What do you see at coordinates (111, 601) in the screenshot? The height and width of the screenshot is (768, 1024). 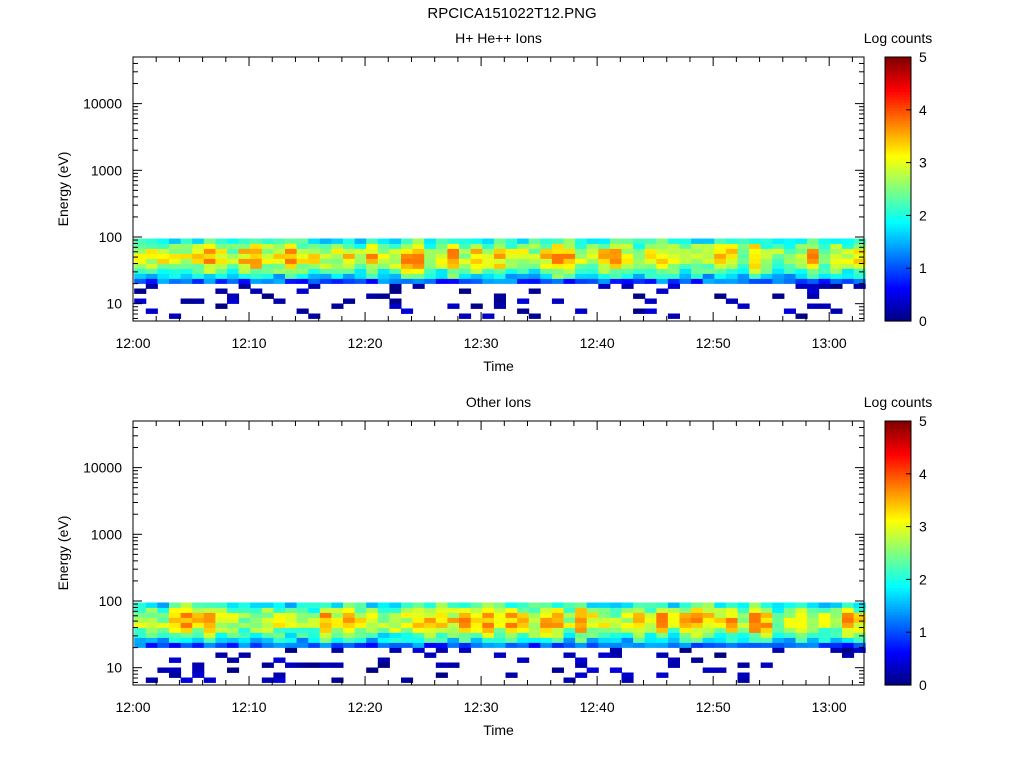 I see `y-tick-label: 100` at bounding box center [111, 601].